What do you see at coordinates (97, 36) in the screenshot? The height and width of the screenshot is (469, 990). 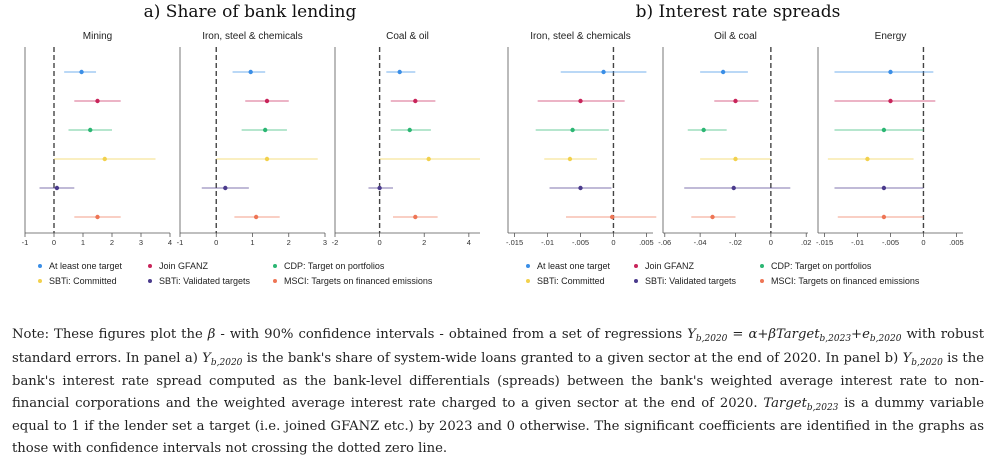 I see `subplot-title: Mining` at bounding box center [97, 36].